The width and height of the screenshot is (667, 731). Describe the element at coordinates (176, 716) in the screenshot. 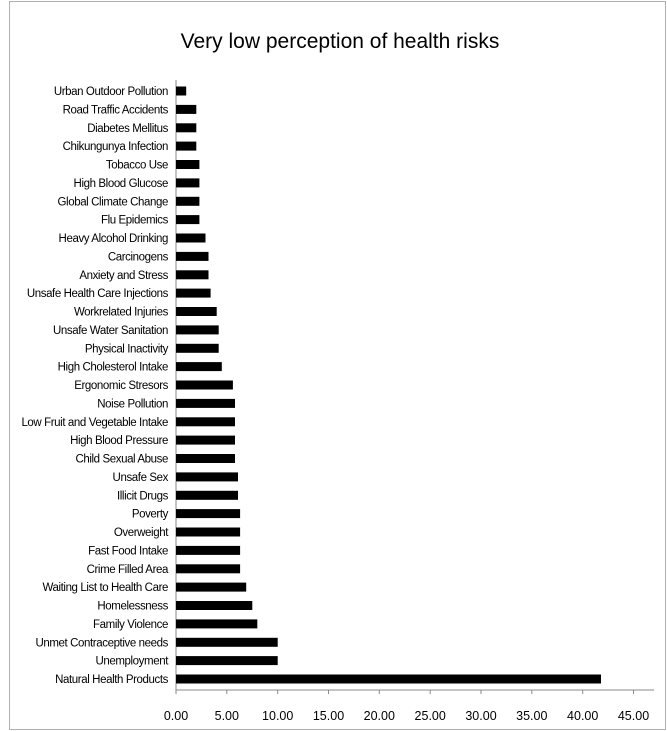

I see `x-tick-label: 0.00` at that location.